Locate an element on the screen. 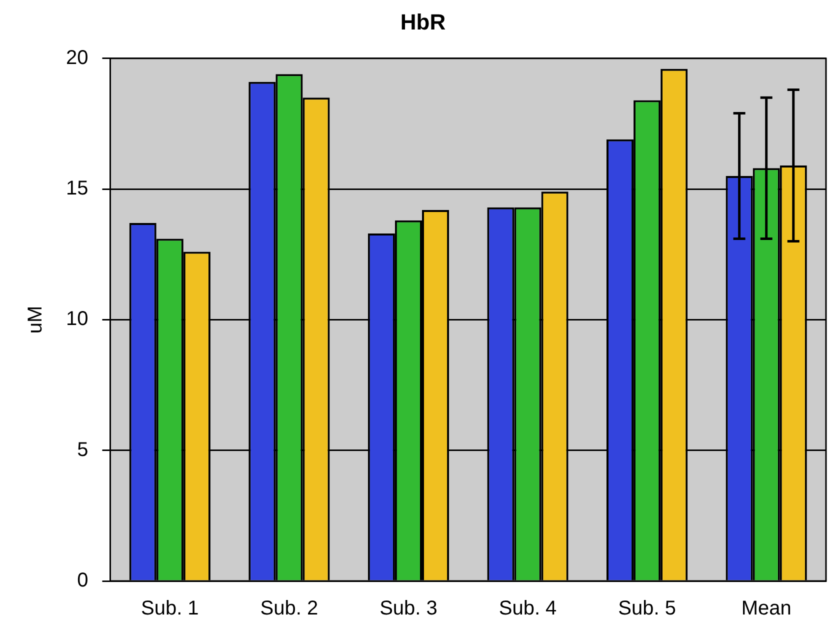 This screenshot has width=832, height=639. x-tick-label: Sub. 3 is located at coordinates (409, 609).